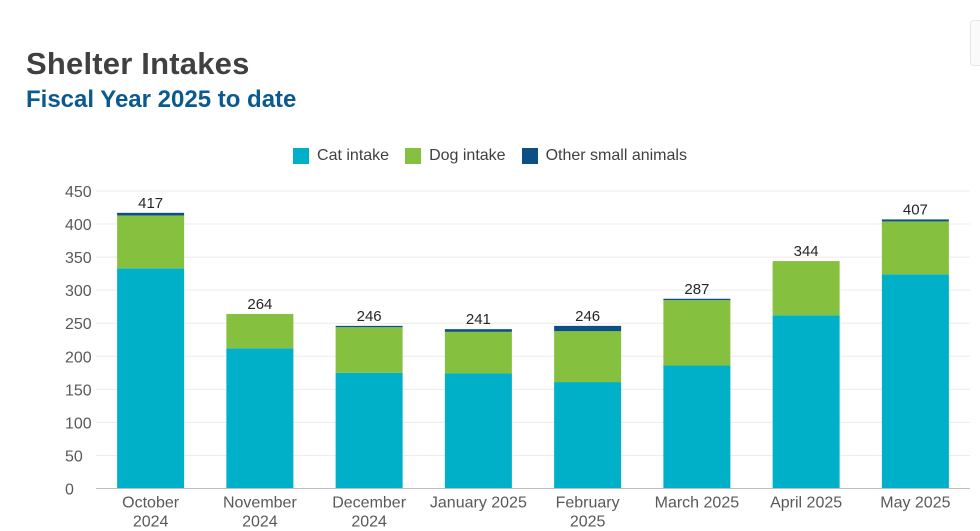 This screenshot has width=980, height=531. Describe the element at coordinates (975, 43) in the screenshot. I see `panel-edge-tab` at that location.